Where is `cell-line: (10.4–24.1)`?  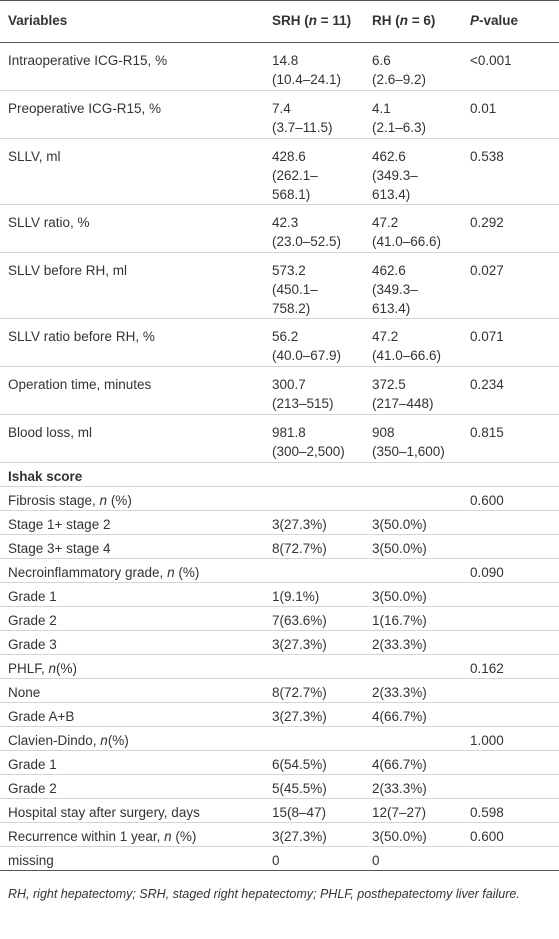 cell-line: (10.4–24.1) is located at coordinates (307, 79).